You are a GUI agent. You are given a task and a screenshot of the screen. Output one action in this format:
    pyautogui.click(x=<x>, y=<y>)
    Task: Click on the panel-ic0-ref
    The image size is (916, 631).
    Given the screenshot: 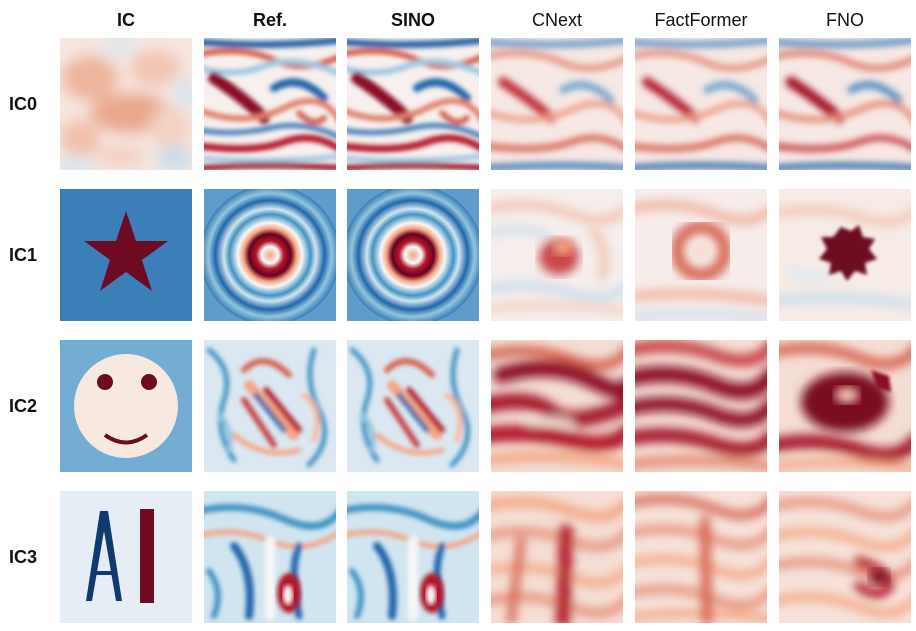 What is the action you would take?
    pyautogui.click(x=270, y=104)
    